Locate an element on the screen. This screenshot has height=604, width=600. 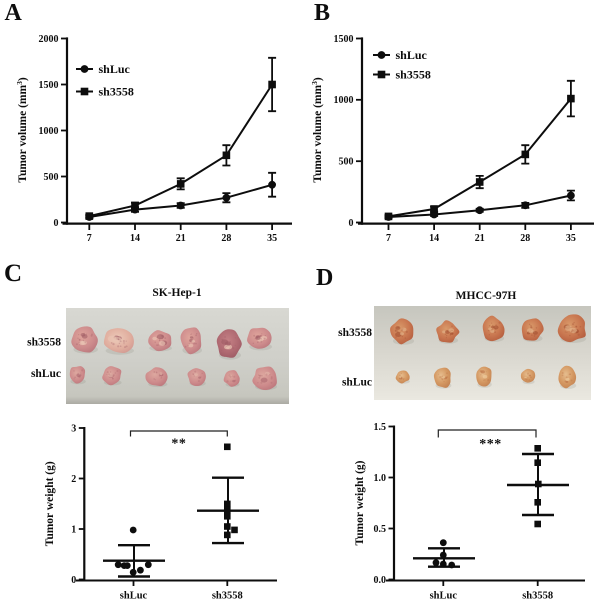
svg-text: SK-Hep-1 is located at coordinates (176, 293).